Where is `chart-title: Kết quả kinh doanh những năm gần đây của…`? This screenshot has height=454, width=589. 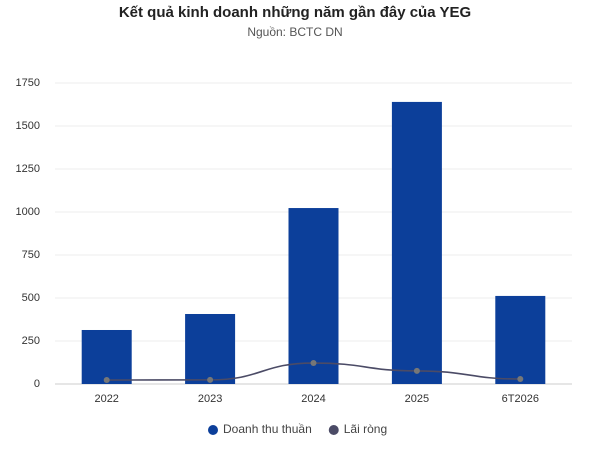
chart-title: Kết quả kinh doanh những năm gần đây của… is located at coordinates (295, 12).